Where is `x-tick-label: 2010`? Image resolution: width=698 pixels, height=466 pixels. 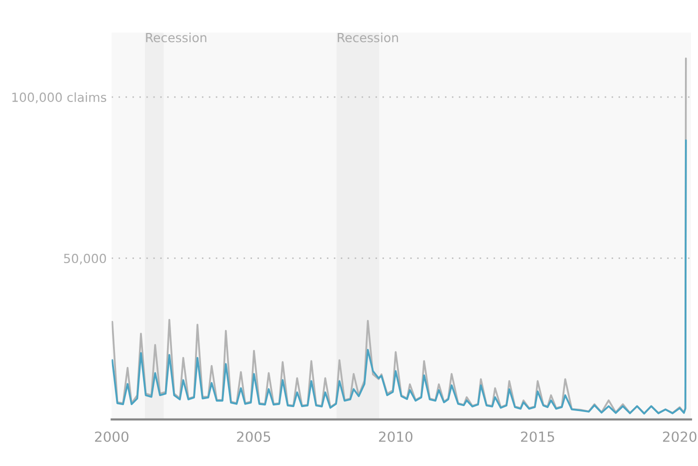 x-tick-label: 2010 is located at coordinates (395, 436).